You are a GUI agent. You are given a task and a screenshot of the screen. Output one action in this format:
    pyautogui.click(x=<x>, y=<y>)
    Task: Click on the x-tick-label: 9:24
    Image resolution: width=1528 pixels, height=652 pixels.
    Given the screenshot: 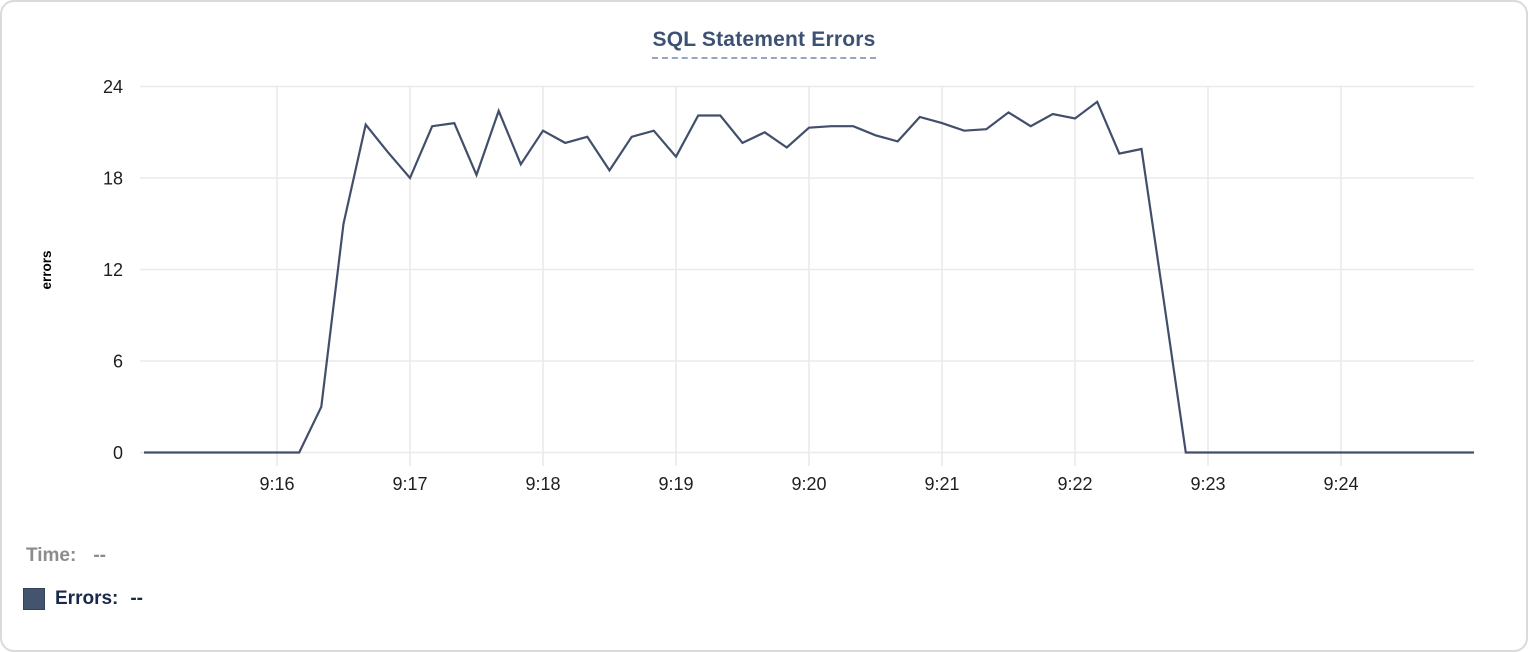 What is the action you would take?
    pyautogui.click(x=1340, y=484)
    